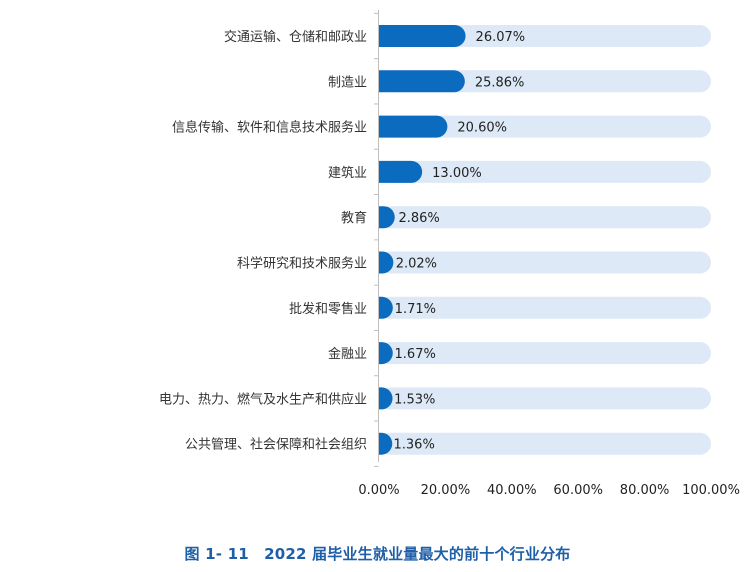 The width and height of the screenshot is (755, 572). I want to click on figure-caption: 图 1- 11 2022 届毕业生就业量最大的前十个行业分布, so click(377, 554).